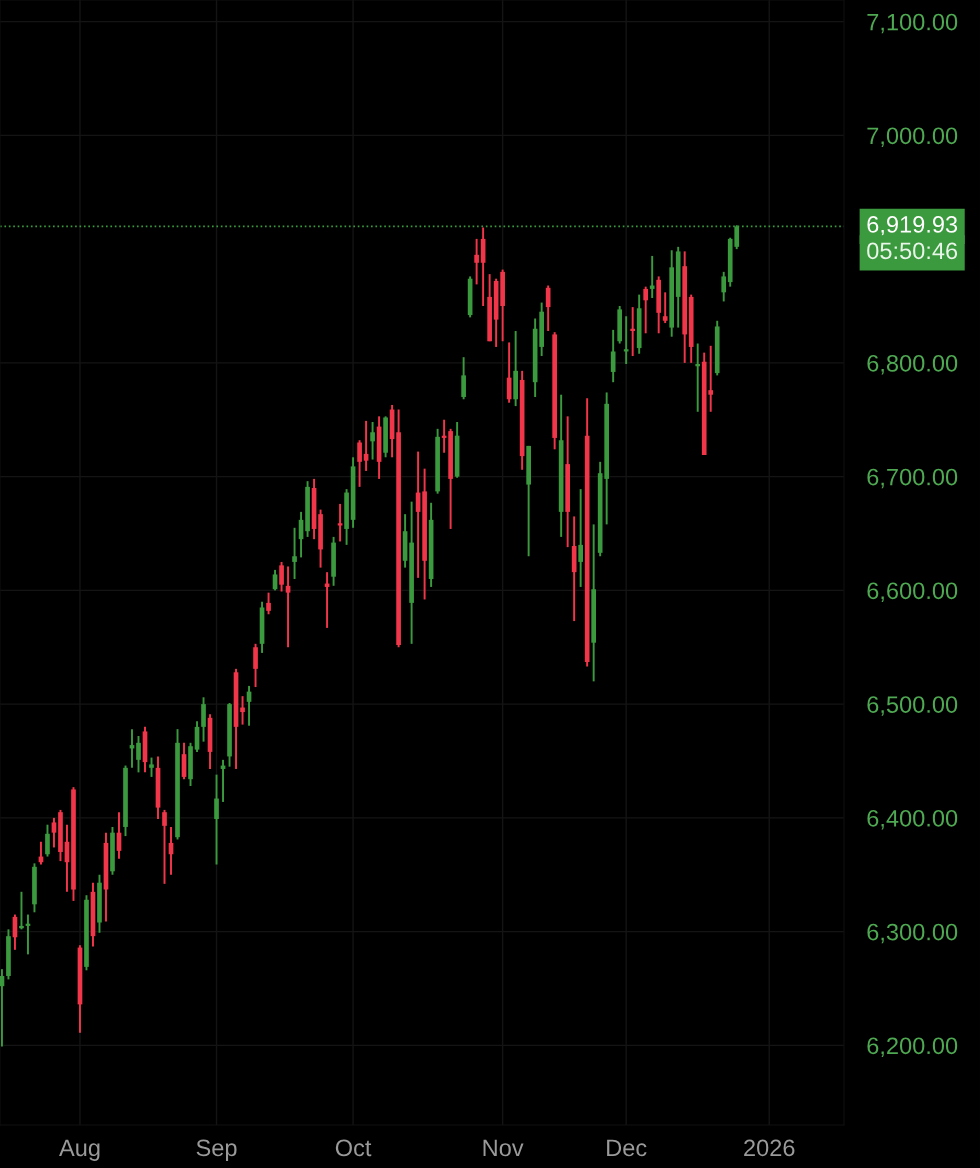 This screenshot has width=980, height=1168. Describe the element at coordinates (912, 933) in the screenshot. I see `y-tick-label: 6,300.00` at that location.